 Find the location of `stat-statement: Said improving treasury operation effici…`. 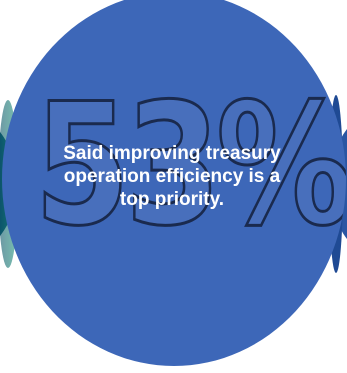

stat-statement: Said improving treasury operation effici… is located at coordinates (172, 176).